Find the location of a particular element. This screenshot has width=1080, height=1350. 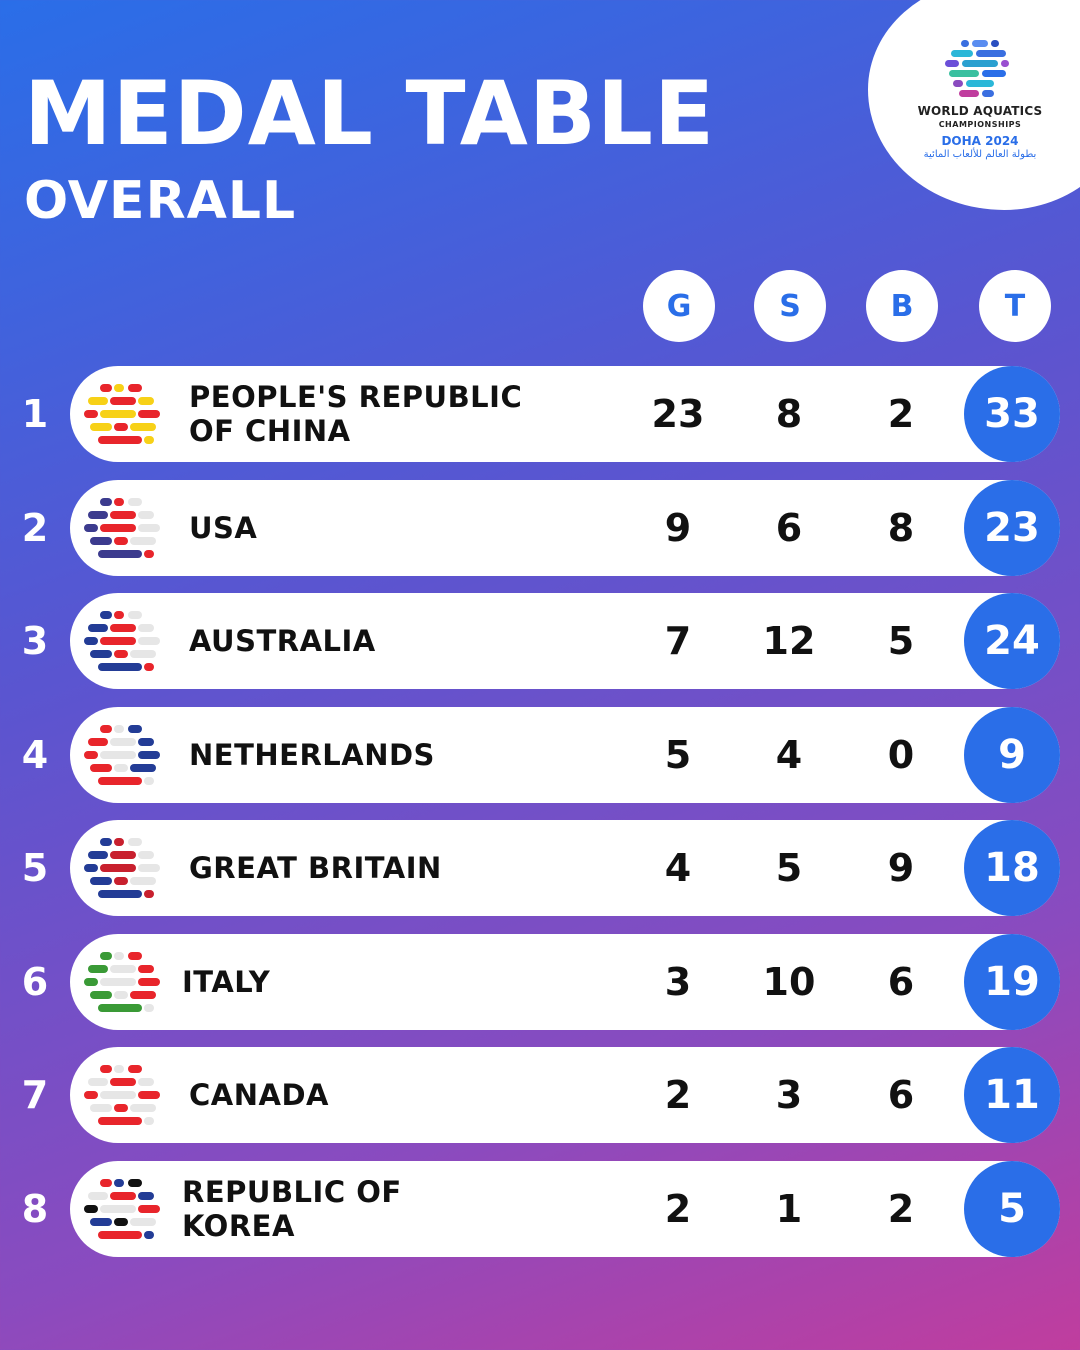

table-row: ITALY 3 10 6 19 is located at coordinates (565, 982).